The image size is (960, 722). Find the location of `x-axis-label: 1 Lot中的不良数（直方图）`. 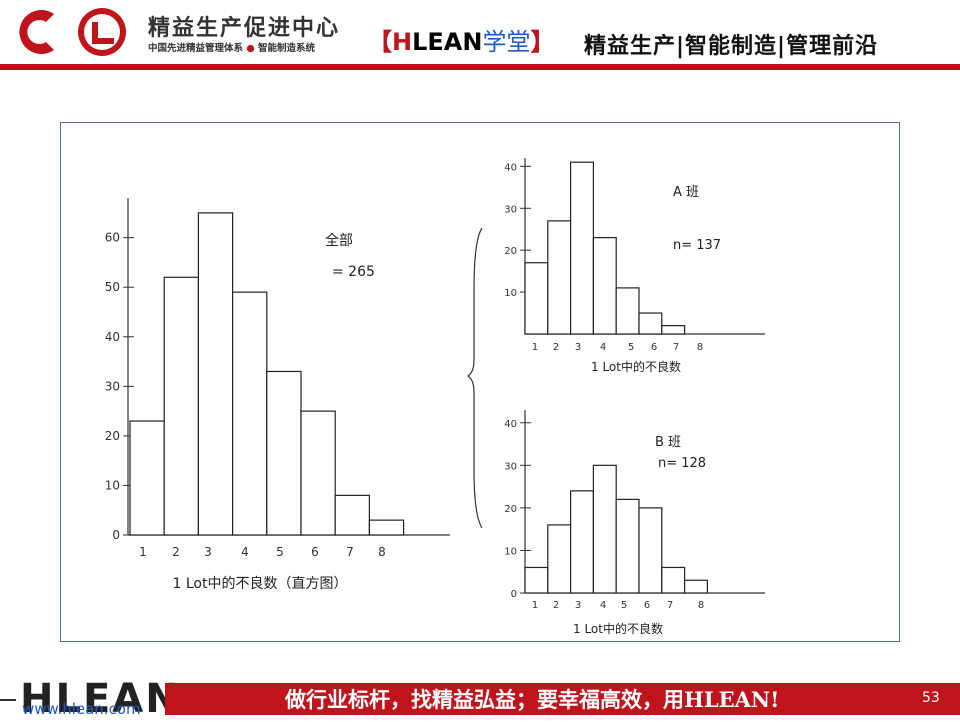

x-axis-label: 1 Lot中的不良数（直方图） is located at coordinates (260, 583).